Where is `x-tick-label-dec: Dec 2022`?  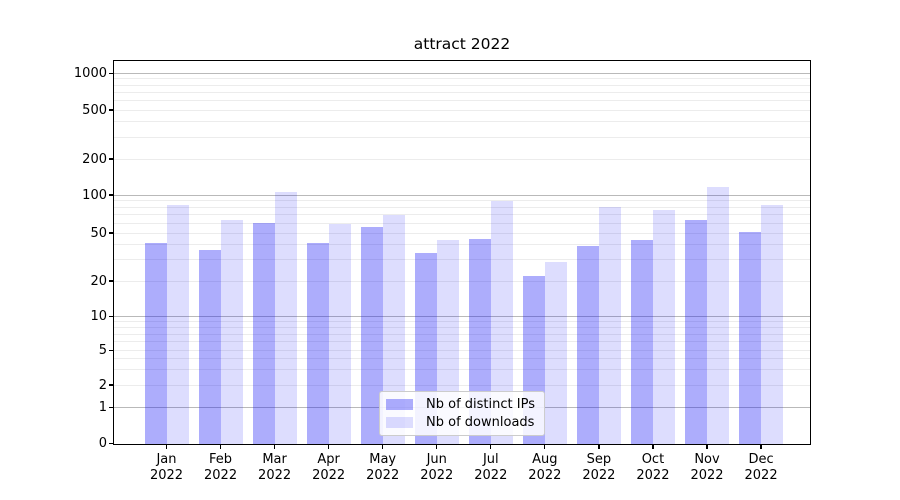
x-tick-label-dec: Dec 2022 is located at coordinates (761, 467).